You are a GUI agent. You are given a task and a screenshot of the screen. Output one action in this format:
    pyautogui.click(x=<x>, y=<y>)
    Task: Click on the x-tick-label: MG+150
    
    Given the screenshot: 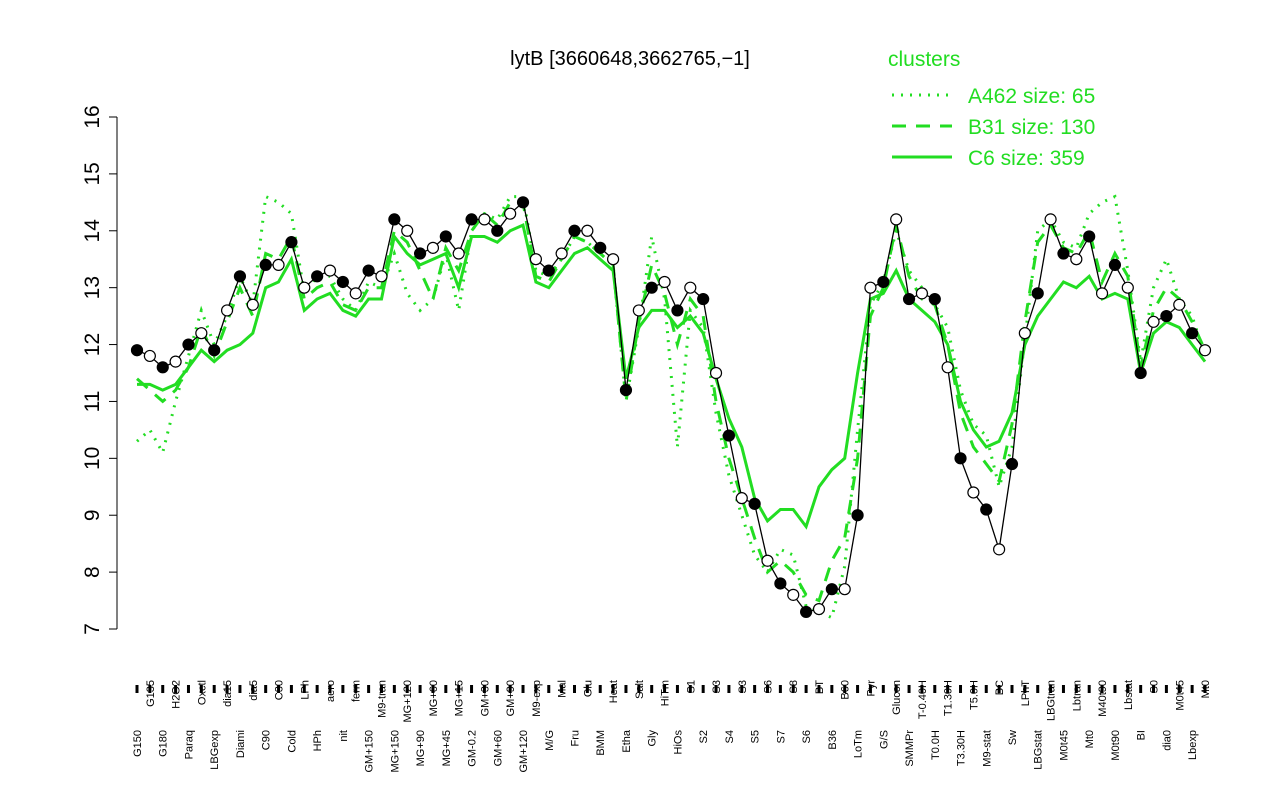 What is the action you would take?
    pyautogui.click(x=395, y=751)
    